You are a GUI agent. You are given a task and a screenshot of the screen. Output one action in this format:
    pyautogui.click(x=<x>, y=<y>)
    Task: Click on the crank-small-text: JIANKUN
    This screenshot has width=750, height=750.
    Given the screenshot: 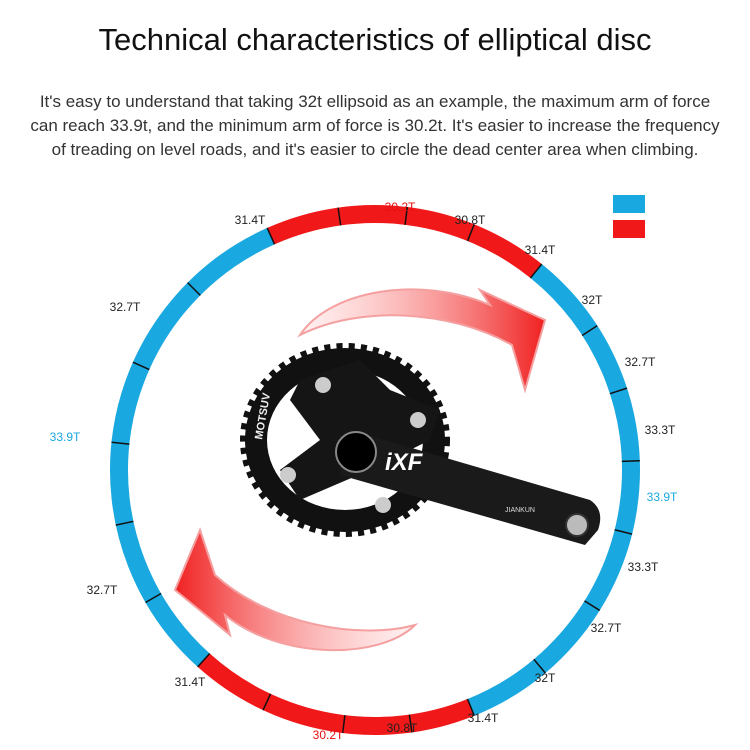 What is the action you would take?
    pyautogui.click(x=520, y=510)
    